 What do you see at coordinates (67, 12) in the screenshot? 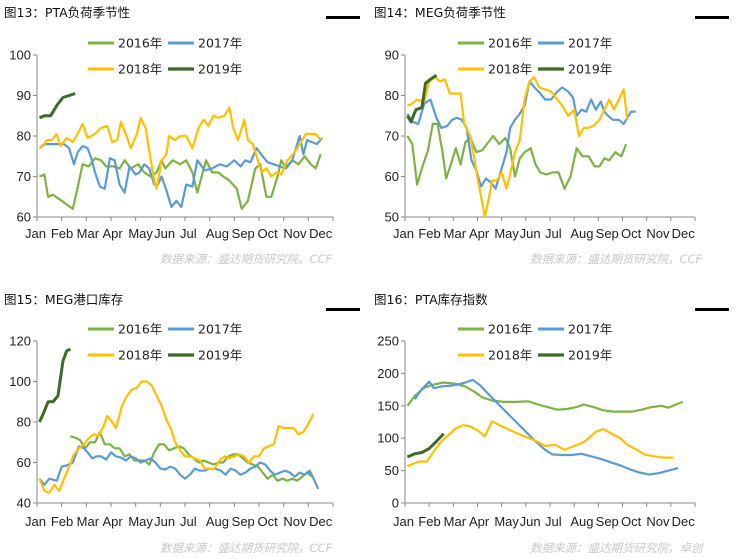
I see `chart-title: 图13：PTA负荷季节性` at bounding box center [67, 12].